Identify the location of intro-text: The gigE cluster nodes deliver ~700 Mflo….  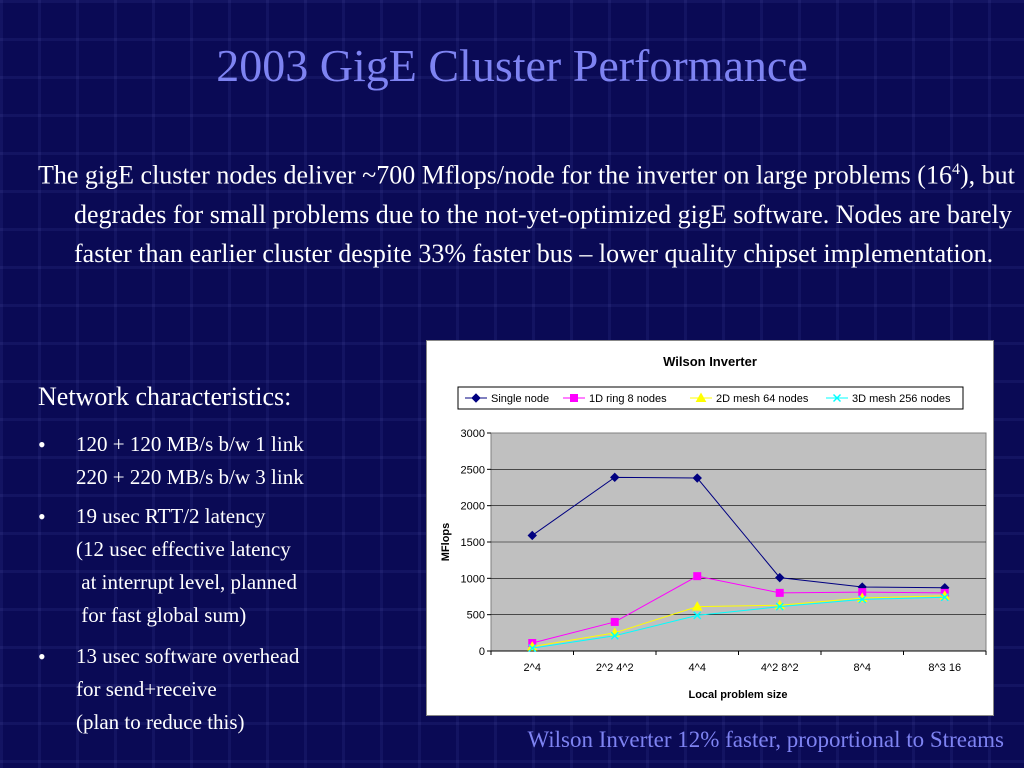
(495, 175).